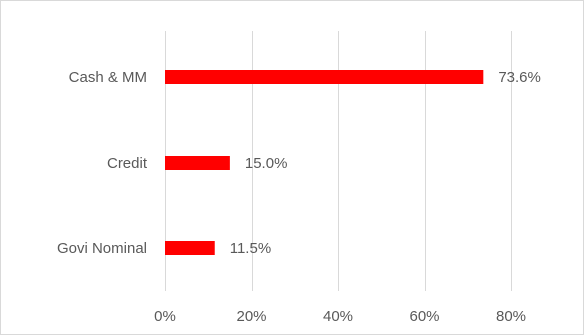  What do you see at coordinates (266, 163) in the screenshot?
I see `data-label-1: 15.0%` at bounding box center [266, 163].